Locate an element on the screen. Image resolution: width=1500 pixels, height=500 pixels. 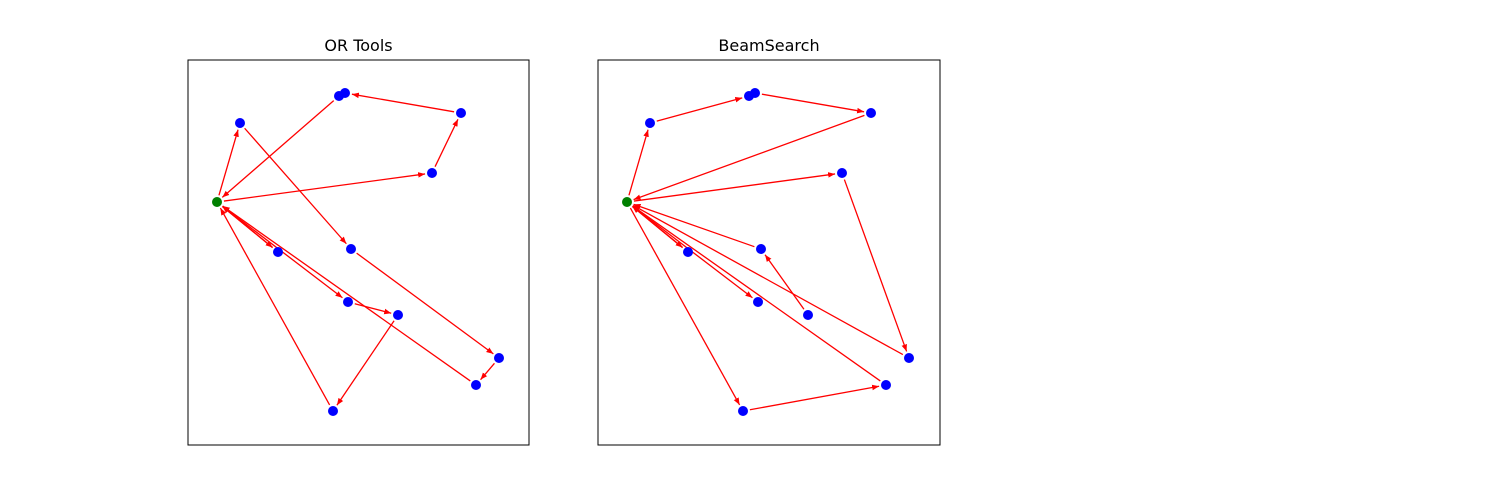
panel-title: BeamSearch is located at coordinates (768, 45).